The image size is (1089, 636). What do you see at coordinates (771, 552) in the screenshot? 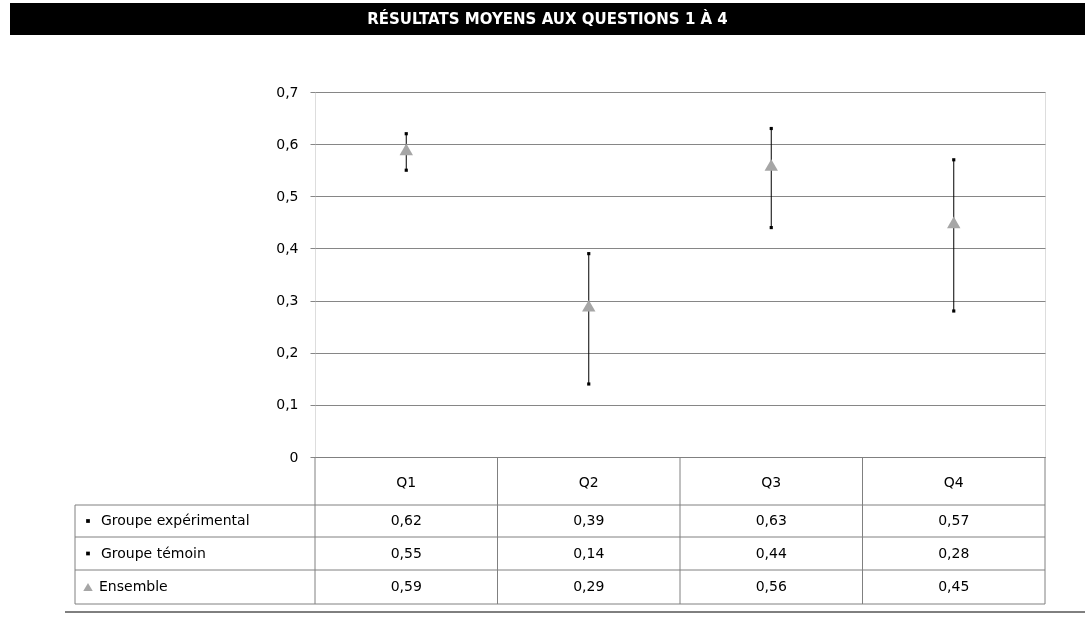
I see `data-label: 0,44` at bounding box center [771, 552].